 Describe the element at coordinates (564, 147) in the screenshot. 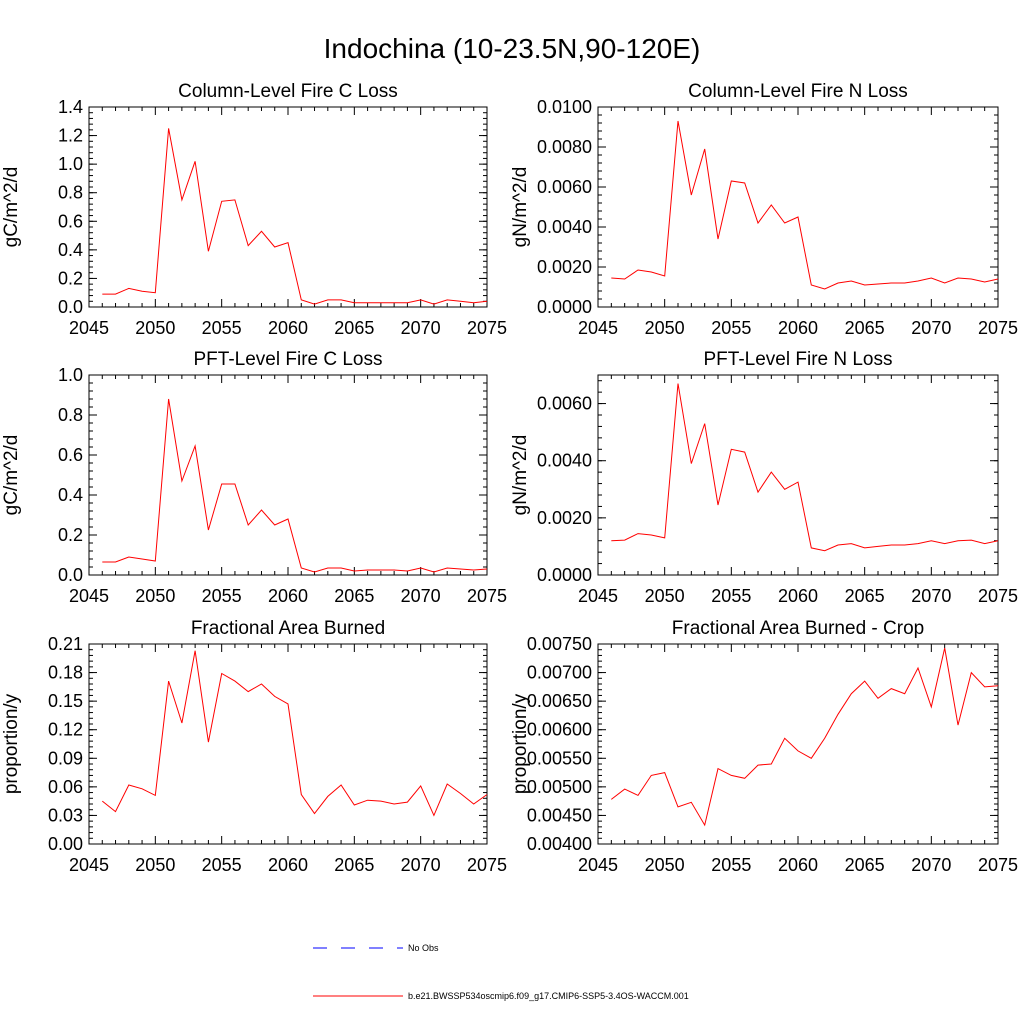

I see `y-tick-label: 0.0080` at that location.